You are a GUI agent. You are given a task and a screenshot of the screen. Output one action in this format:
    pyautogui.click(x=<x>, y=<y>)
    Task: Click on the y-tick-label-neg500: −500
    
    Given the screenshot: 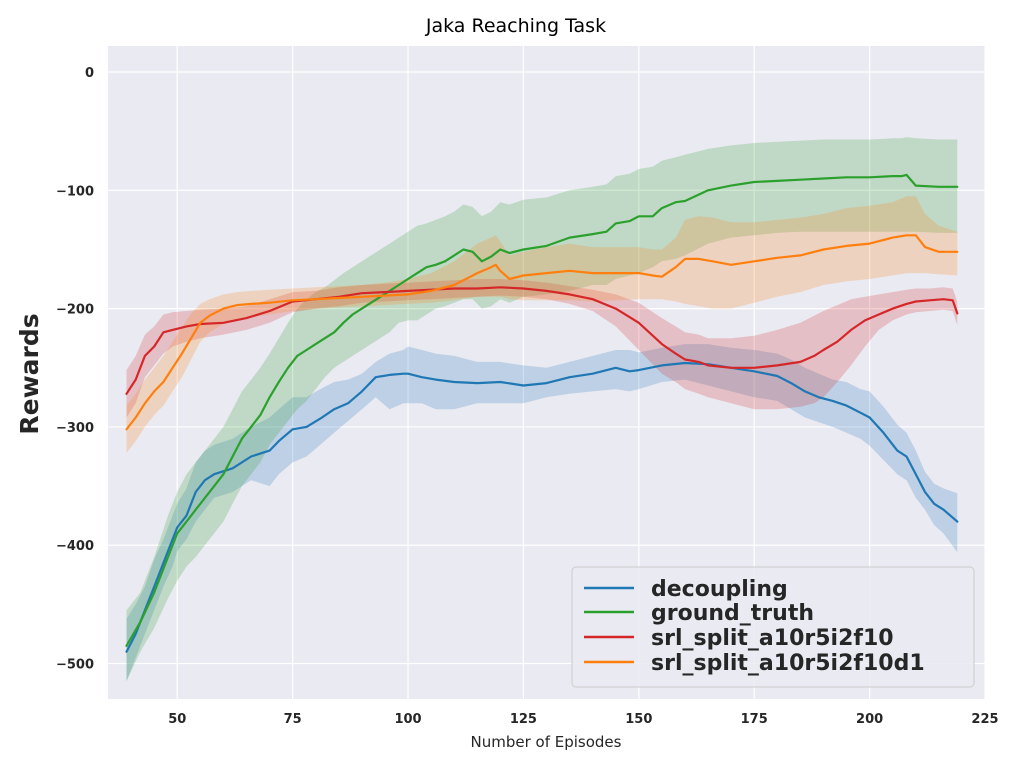 What is the action you would take?
    pyautogui.click(x=75, y=665)
    